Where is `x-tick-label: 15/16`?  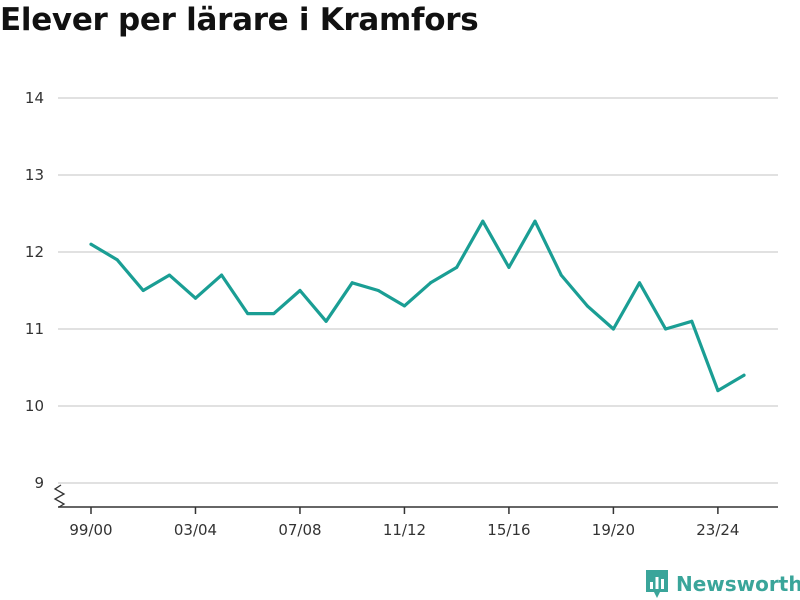 x-tick-label: 15/16 is located at coordinates (508, 530).